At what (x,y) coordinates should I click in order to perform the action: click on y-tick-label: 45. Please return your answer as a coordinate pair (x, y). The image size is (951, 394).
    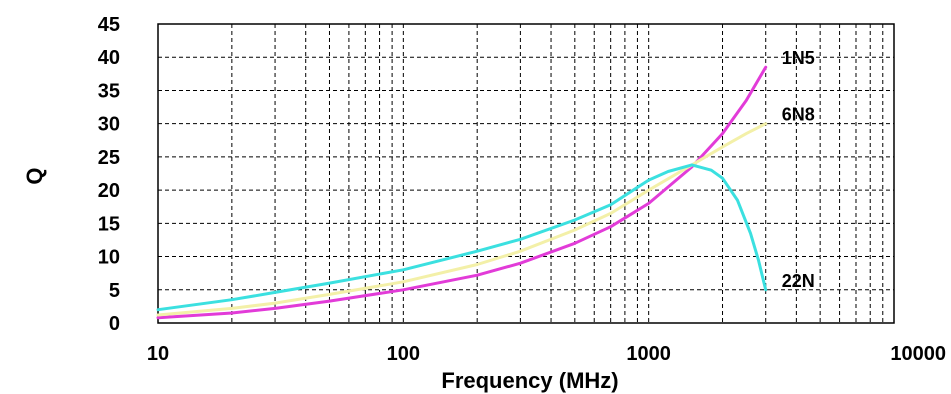
    Looking at the image, I should click on (109, 25).